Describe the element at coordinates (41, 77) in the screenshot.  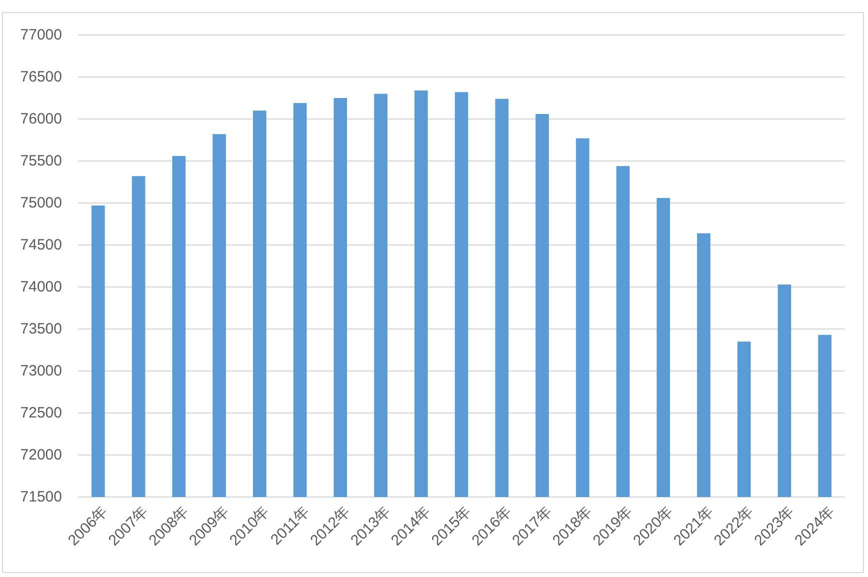
I see `y-tick-label: 76500` at that location.